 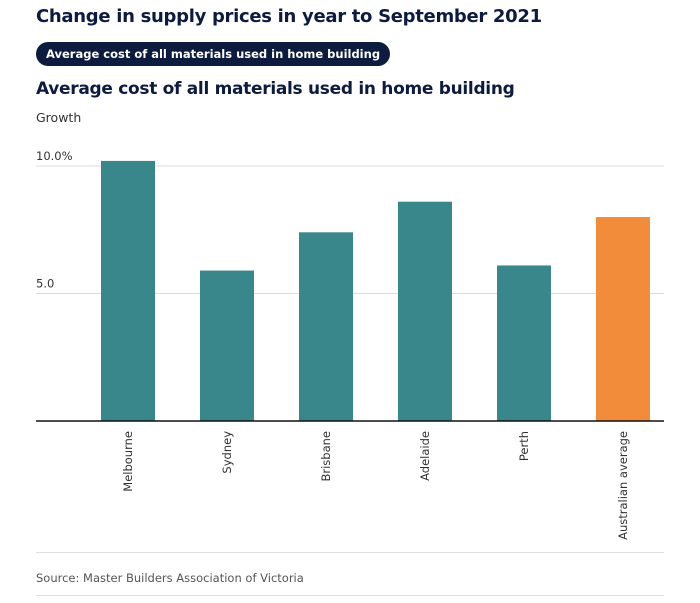 What do you see at coordinates (128, 461) in the screenshot?
I see `x-tick-label: Melbourne` at bounding box center [128, 461].